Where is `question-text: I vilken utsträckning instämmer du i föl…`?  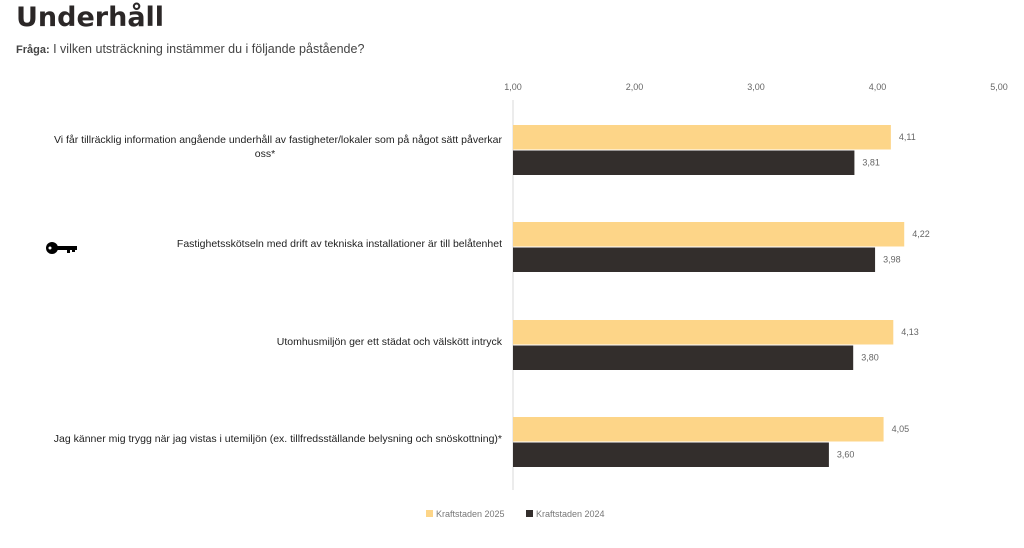 question-text: I vilken utsträckning instämmer du i föl… is located at coordinates (209, 49).